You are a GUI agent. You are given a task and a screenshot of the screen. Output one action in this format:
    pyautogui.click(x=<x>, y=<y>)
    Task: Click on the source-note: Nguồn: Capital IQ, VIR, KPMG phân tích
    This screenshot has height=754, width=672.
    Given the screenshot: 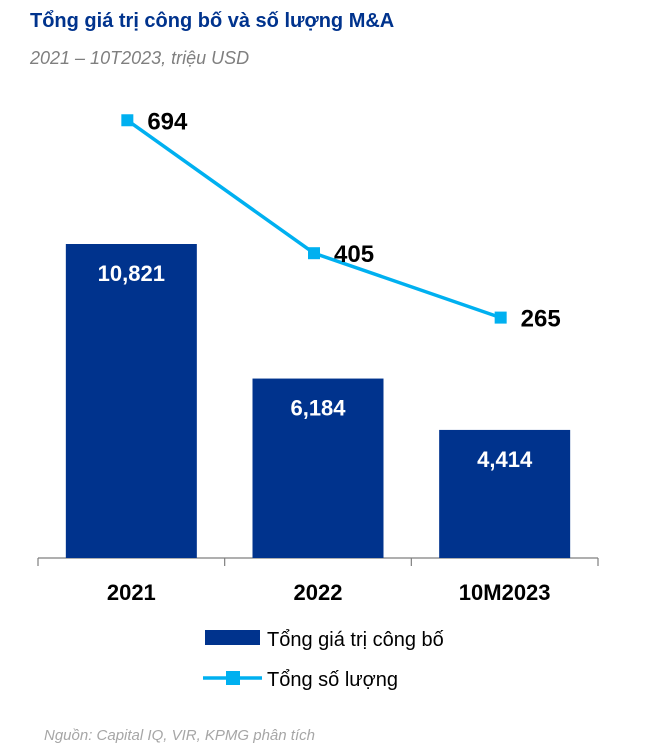 What is the action you would take?
    pyautogui.click(x=179, y=735)
    